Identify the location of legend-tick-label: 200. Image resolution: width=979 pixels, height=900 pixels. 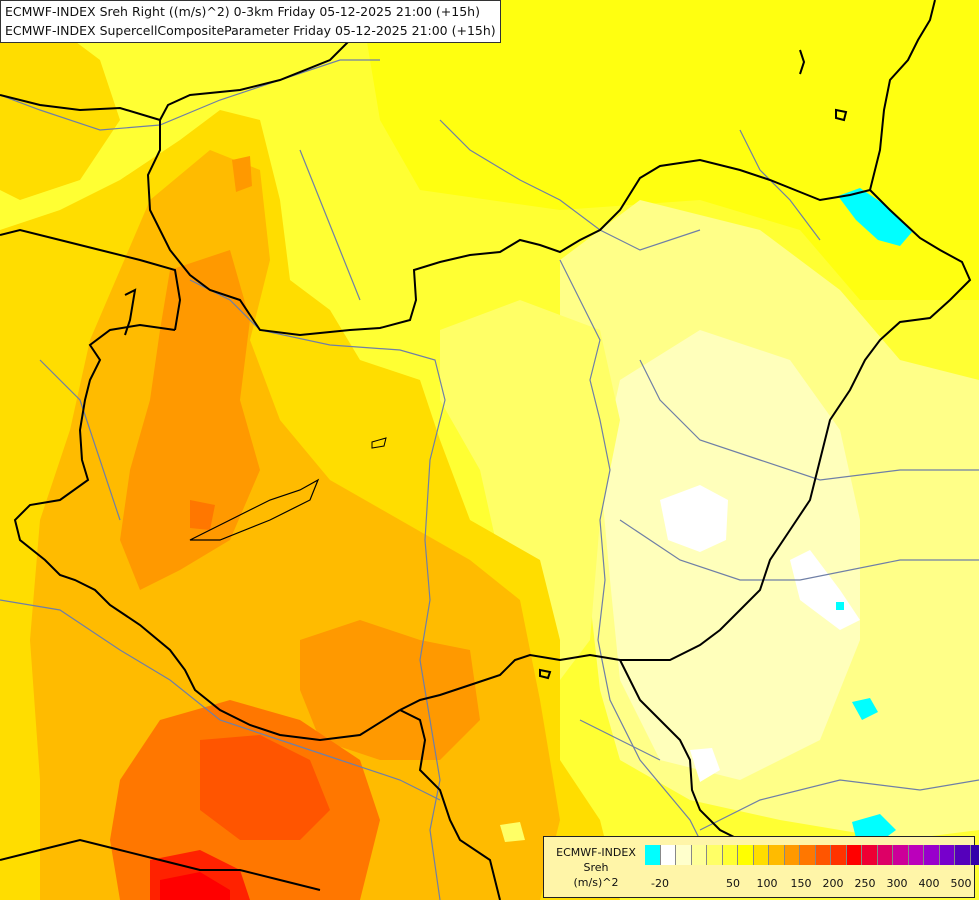
(833, 883).